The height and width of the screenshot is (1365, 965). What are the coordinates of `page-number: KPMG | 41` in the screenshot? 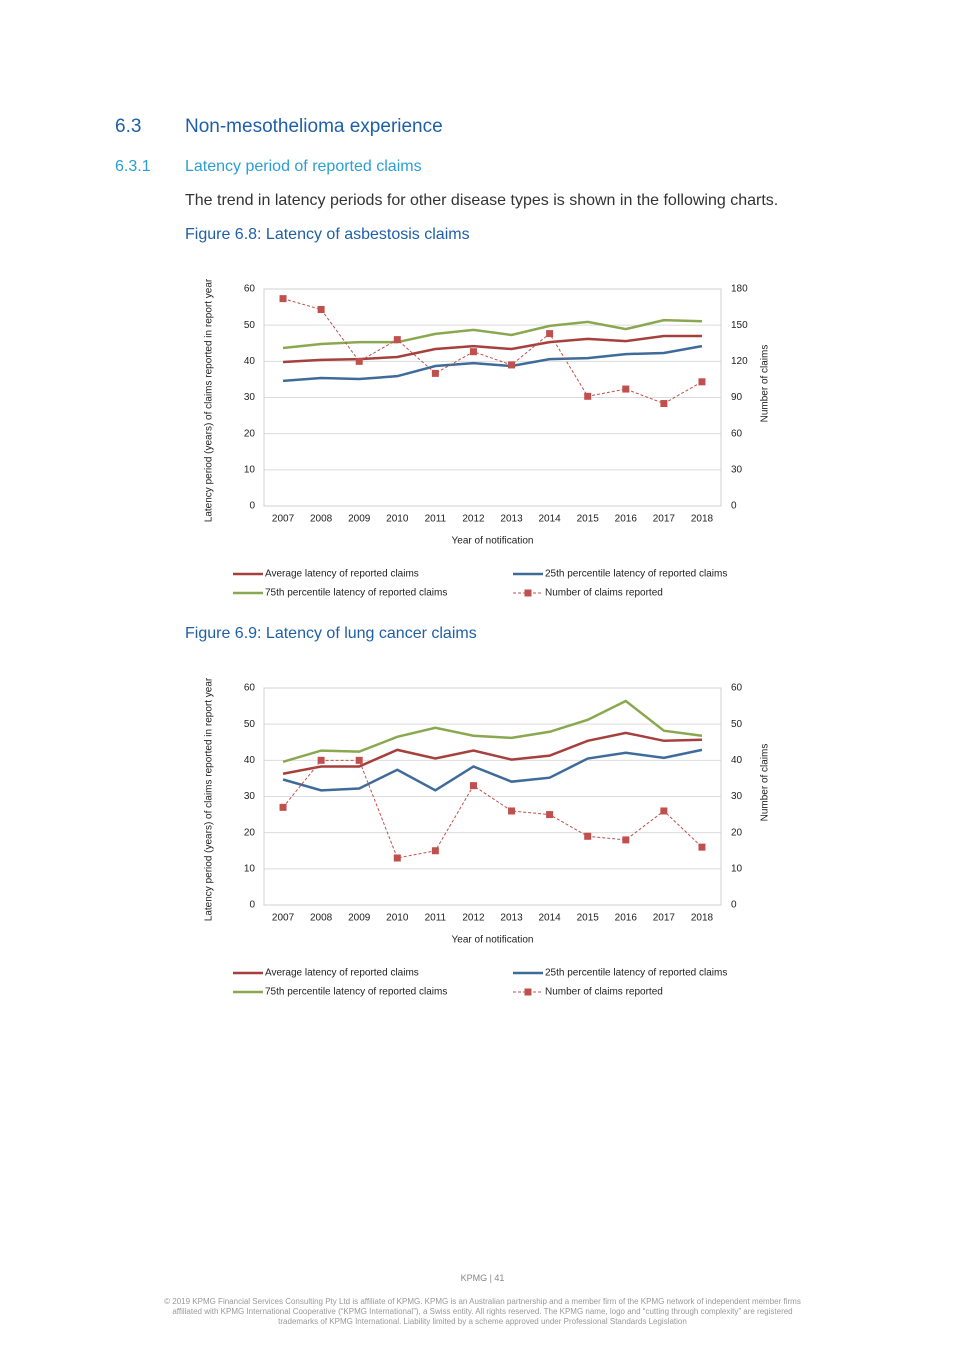 It's located at (482, 1278).